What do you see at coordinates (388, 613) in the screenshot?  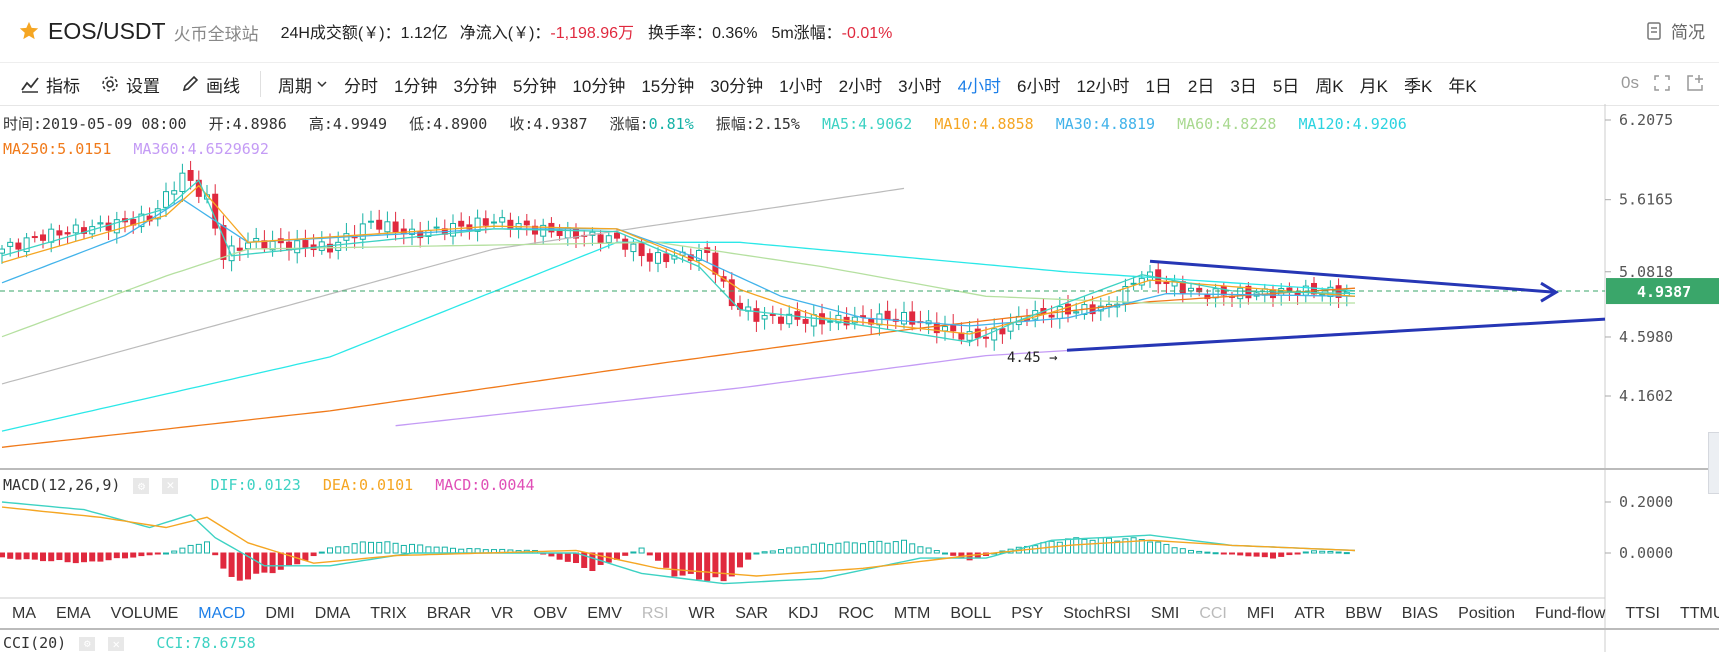 I see `indicator-tab: TRIX` at bounding box center [388, 613].